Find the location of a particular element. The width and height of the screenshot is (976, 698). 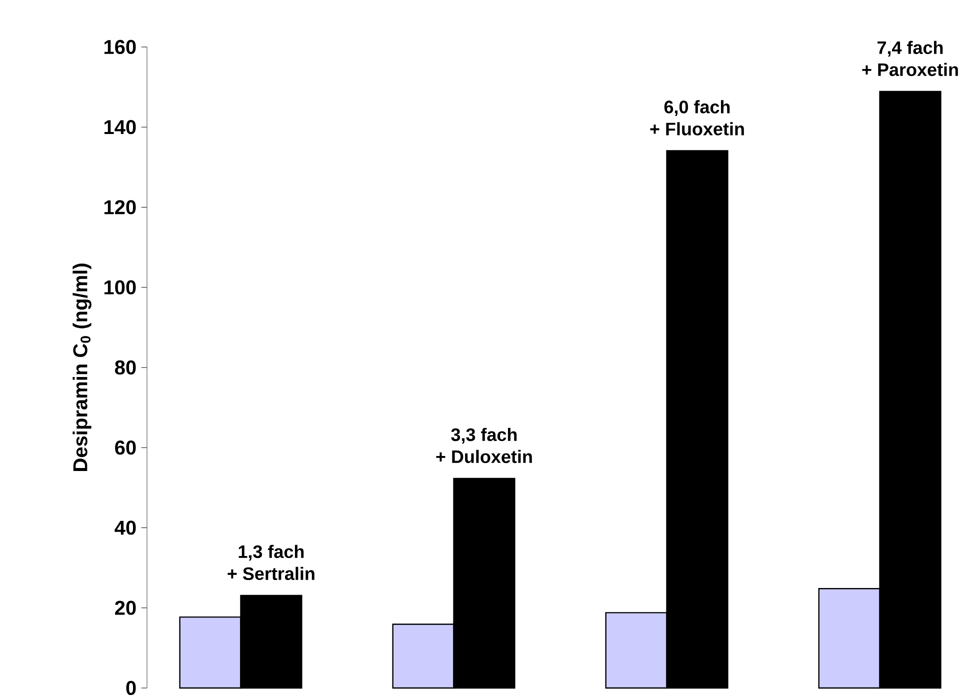

y-axis-title: Desipramin C$_{0}$ (ng/ml) is located at coordinates (82, 367).